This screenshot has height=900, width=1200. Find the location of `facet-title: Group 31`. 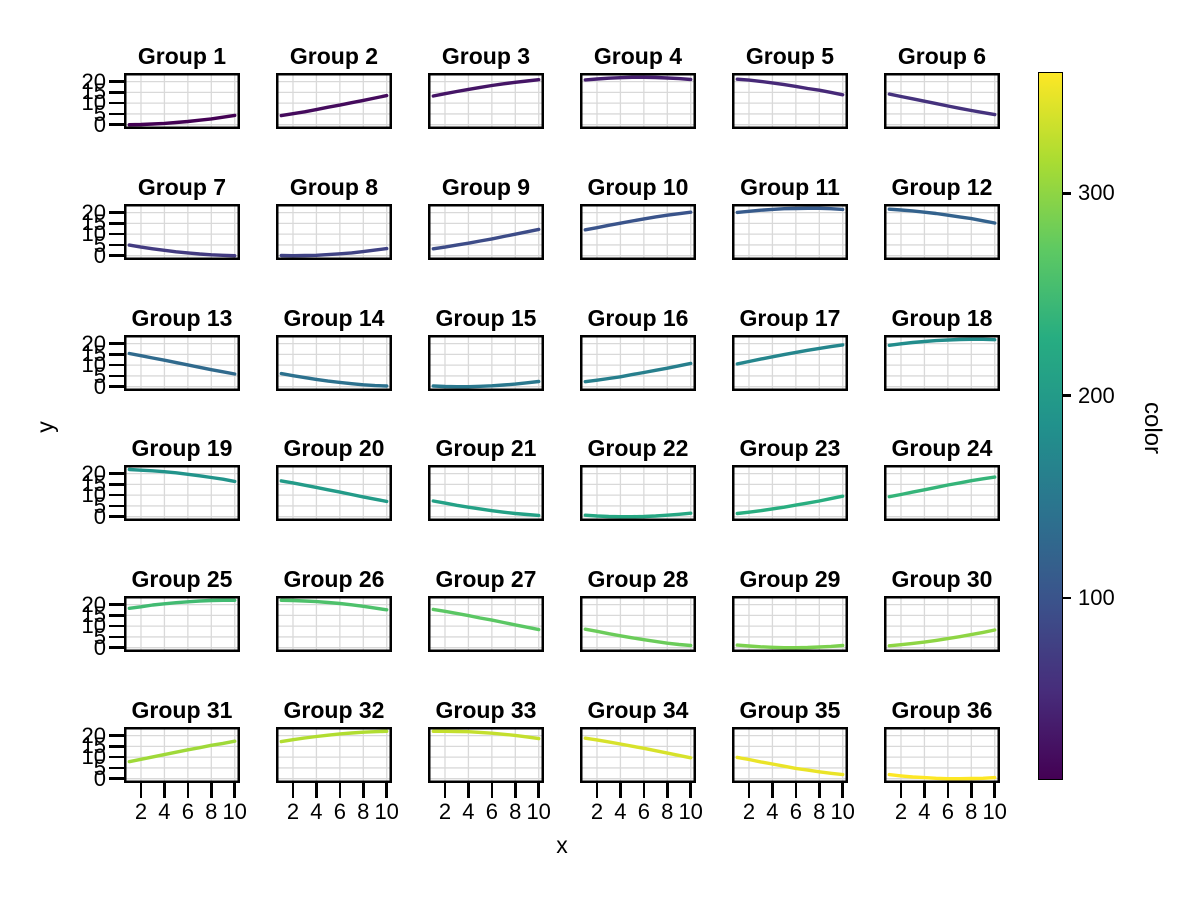

facet-title: Group 31 is located at coordinates (182, 710).